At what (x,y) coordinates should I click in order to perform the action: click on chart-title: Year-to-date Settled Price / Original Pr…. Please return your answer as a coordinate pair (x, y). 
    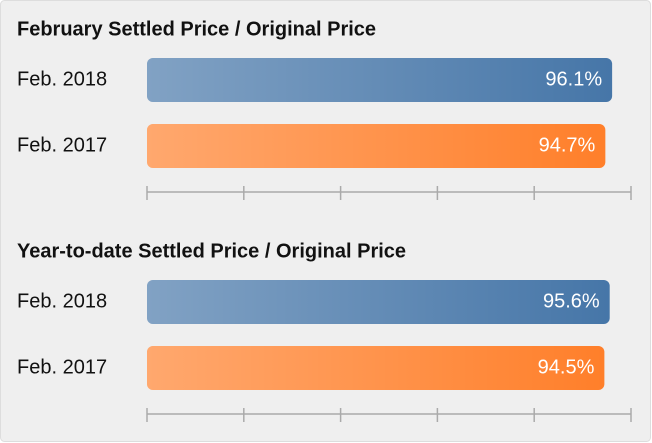
    Looking at the image, I should click on (211, 251).